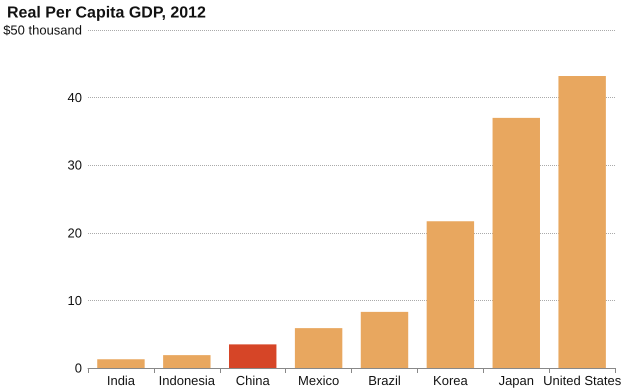 The image size is (624, 389). I want to click on y-tick-label: 0, so click(78, 368).